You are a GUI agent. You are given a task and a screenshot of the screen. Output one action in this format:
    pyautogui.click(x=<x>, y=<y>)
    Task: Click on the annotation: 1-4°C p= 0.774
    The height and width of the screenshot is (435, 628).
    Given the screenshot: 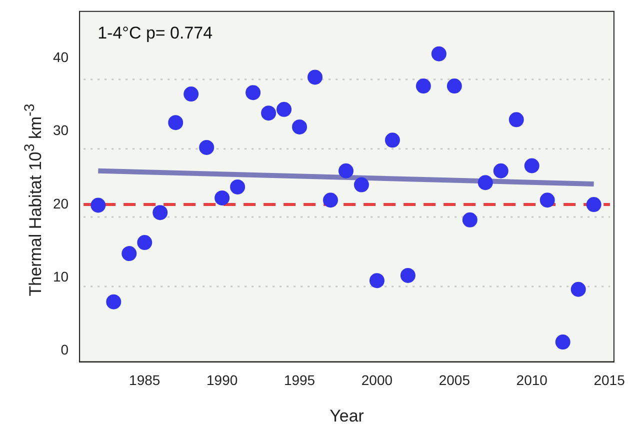 What is the action you would take?
    pyautogui.click(x=155, y=33)
    